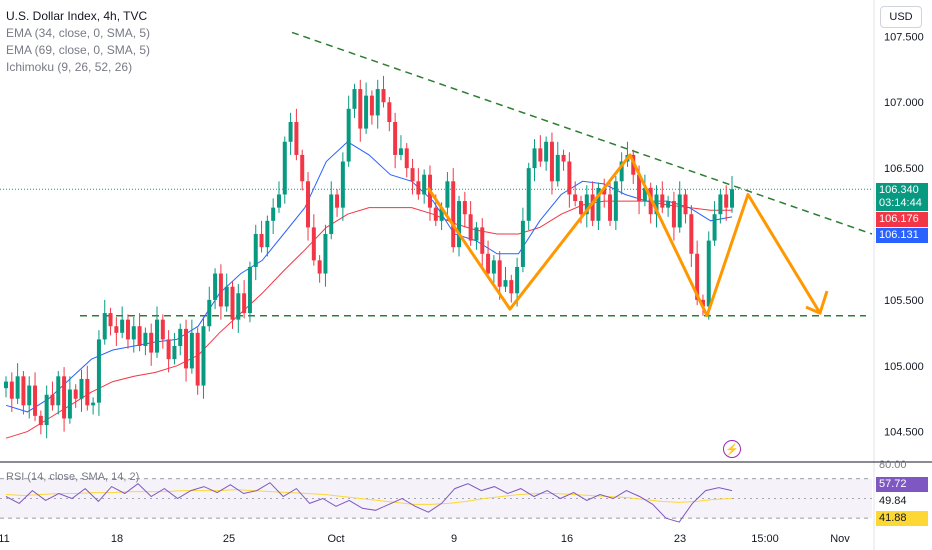  Describe the element at coordinates (817, 302) in the screenshot. I see `projection-arrowhead` at that location.